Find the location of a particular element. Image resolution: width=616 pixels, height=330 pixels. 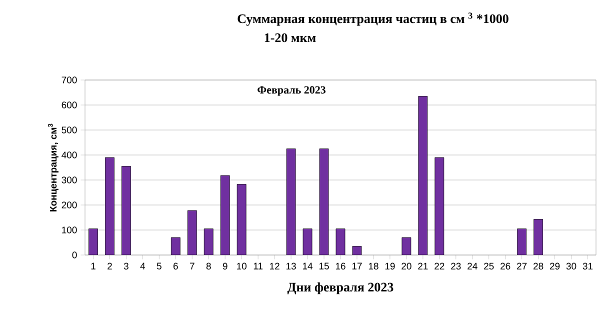

chart-subtitle: 1-20 мкм is located at coordinates (290, 37).